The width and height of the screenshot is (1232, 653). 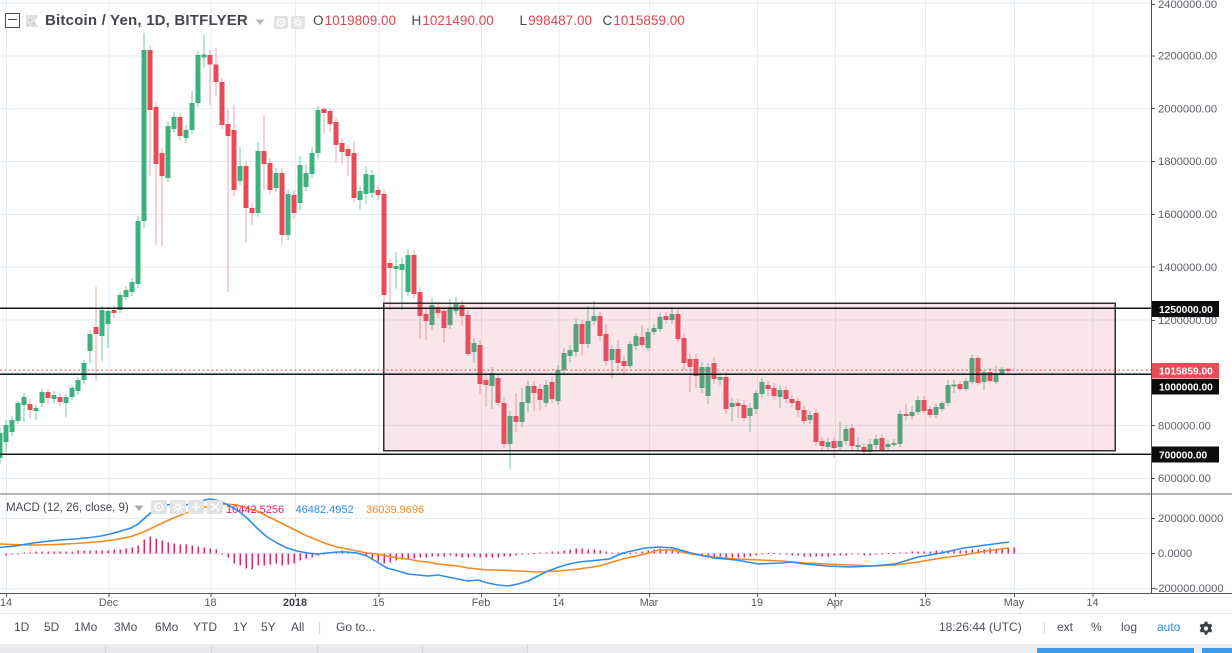 What do you see at coordinates (1183, 455) in the screenshot?
I see `svg-text: 700000.00` at bounding box center [1183, 455].